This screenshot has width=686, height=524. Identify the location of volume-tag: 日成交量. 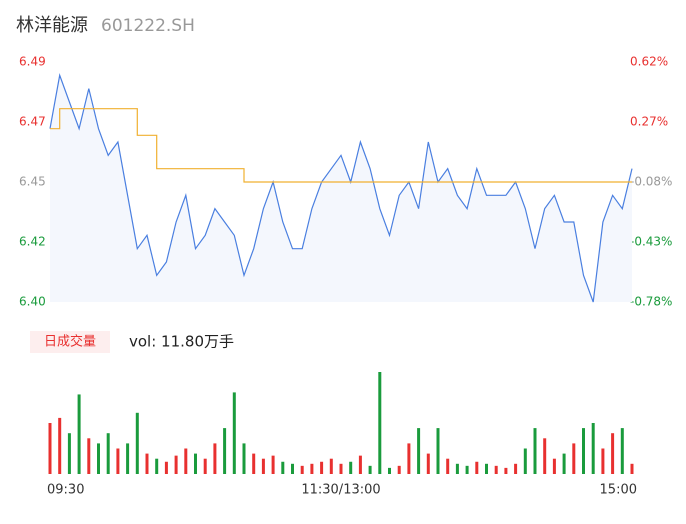
(70, 342).